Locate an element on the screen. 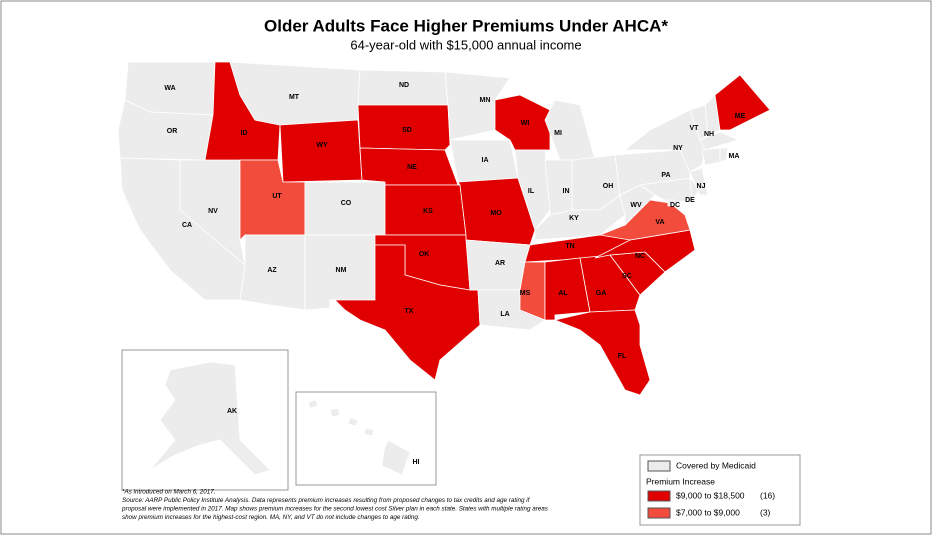  state-label: DE is located at coordinates (690, 200).